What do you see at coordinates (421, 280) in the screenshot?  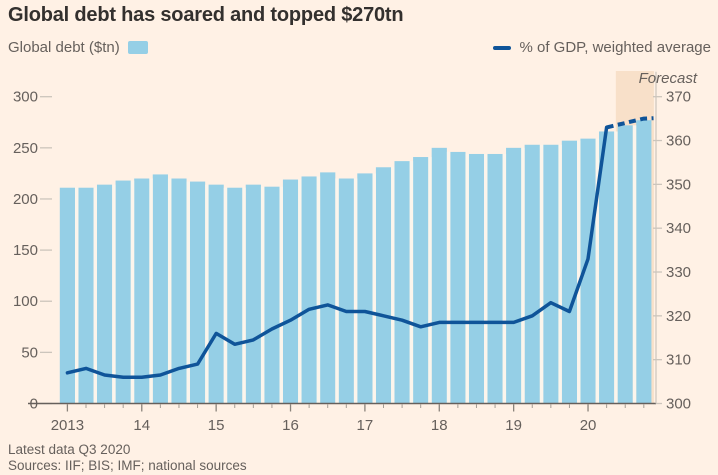 I see `debt-bar-2017-q4` at bounding box center [421, 280].